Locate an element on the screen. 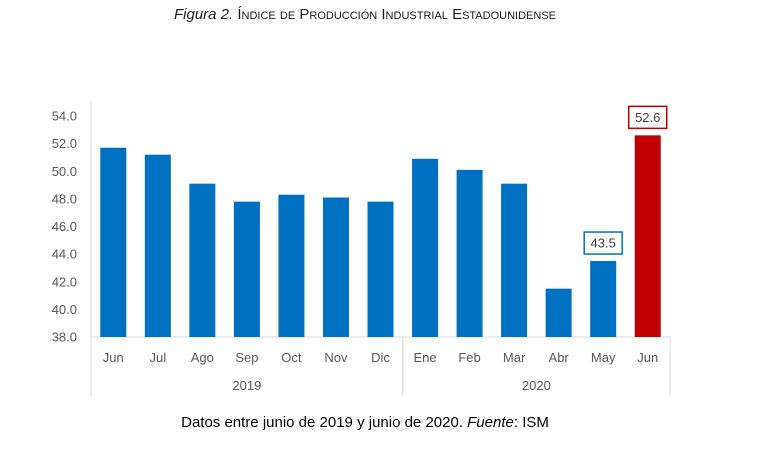  x-tick-label: Oct is located at coordinates (291, 357).